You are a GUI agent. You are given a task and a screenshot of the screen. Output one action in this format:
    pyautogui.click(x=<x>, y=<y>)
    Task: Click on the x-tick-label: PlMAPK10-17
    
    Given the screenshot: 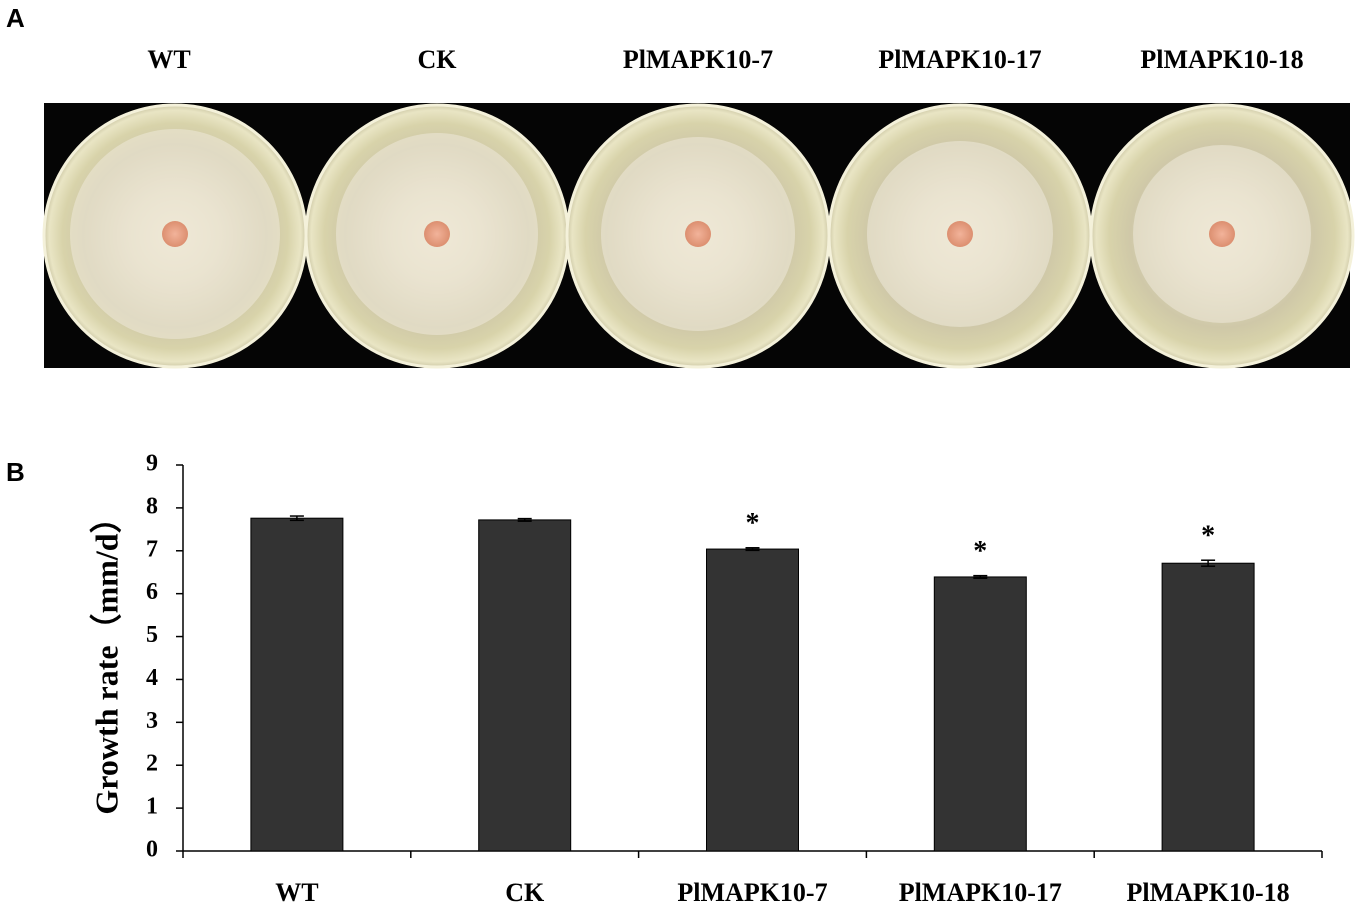 What is the action you would take?
    pyautogui.click(x=980, y=892)
    